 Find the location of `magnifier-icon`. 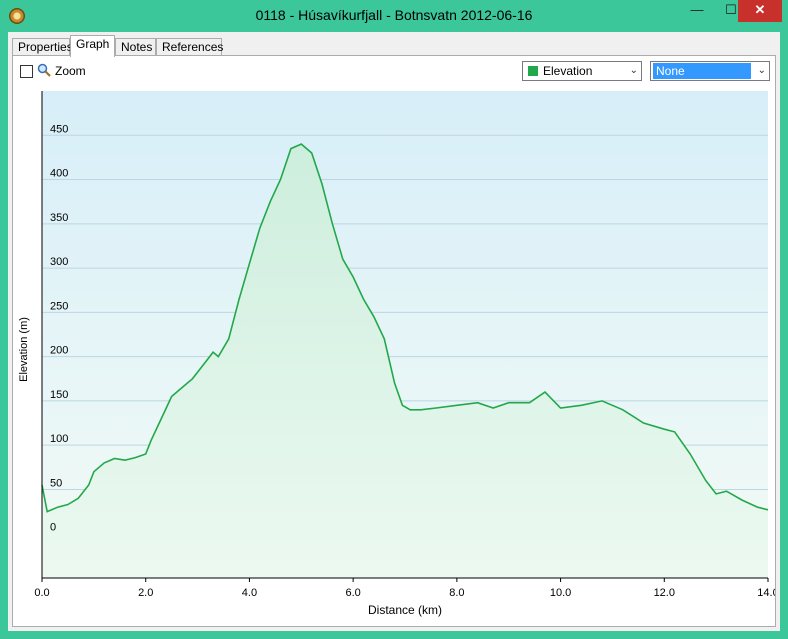

magnifier-icon is located at coordinates (44, 70).